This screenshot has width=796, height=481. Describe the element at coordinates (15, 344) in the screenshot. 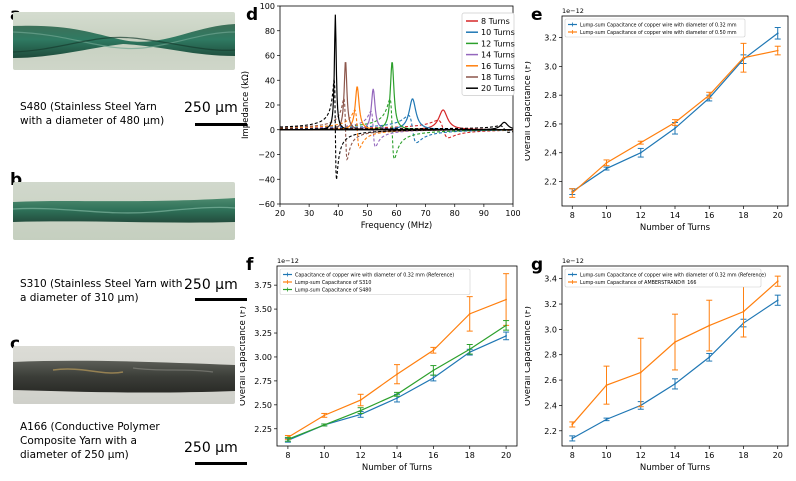

I see `panel-letter-c: c` at that location.